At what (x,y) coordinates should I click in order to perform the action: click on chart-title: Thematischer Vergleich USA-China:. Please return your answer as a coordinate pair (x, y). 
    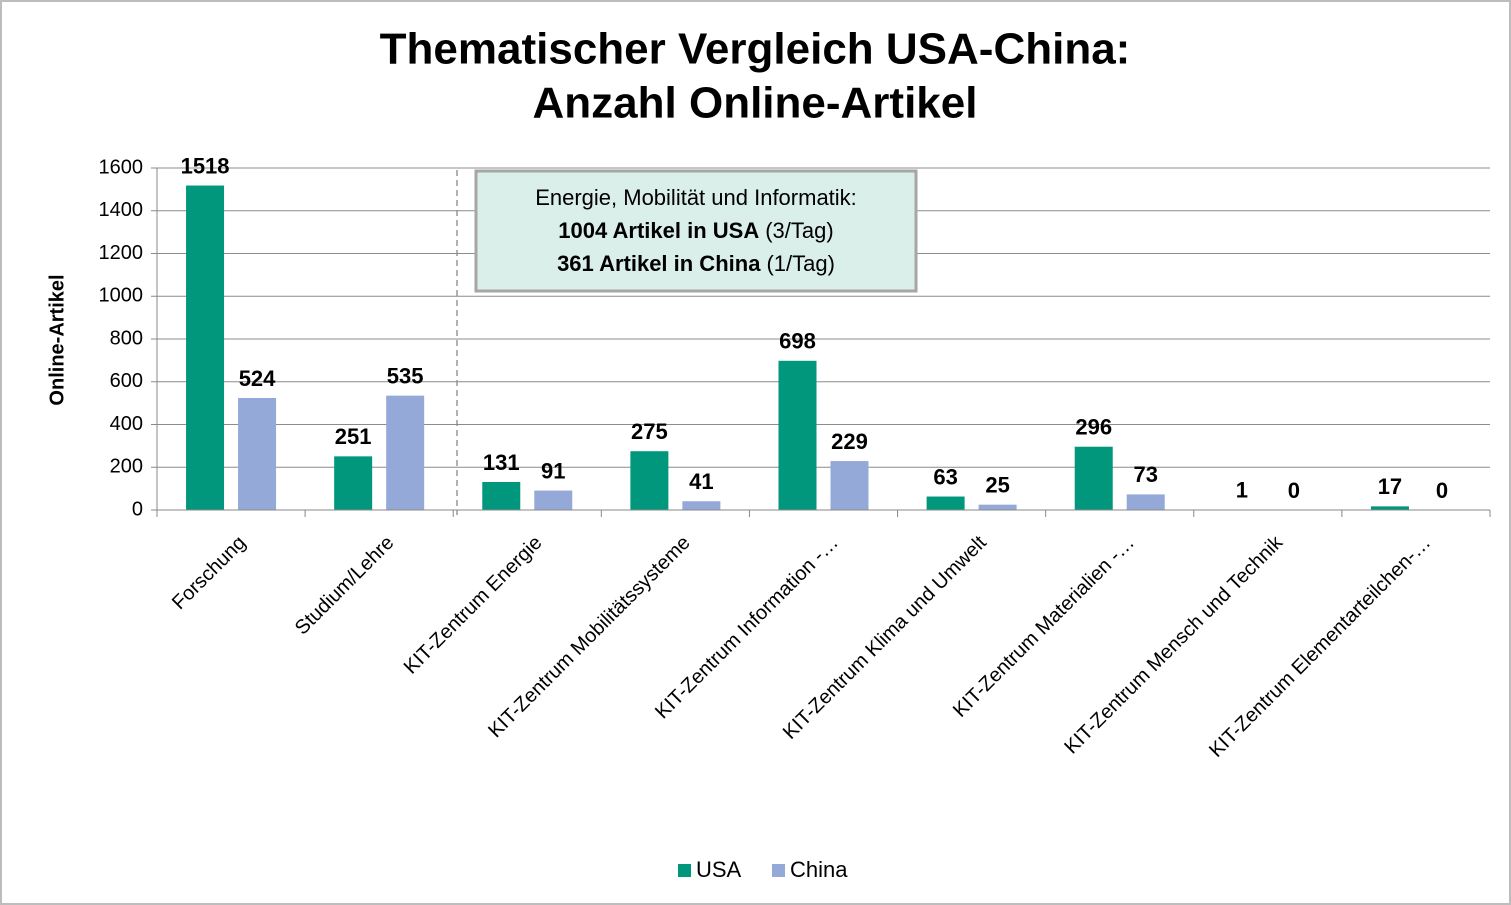
    Looking at the image, I should click on (755, 49).